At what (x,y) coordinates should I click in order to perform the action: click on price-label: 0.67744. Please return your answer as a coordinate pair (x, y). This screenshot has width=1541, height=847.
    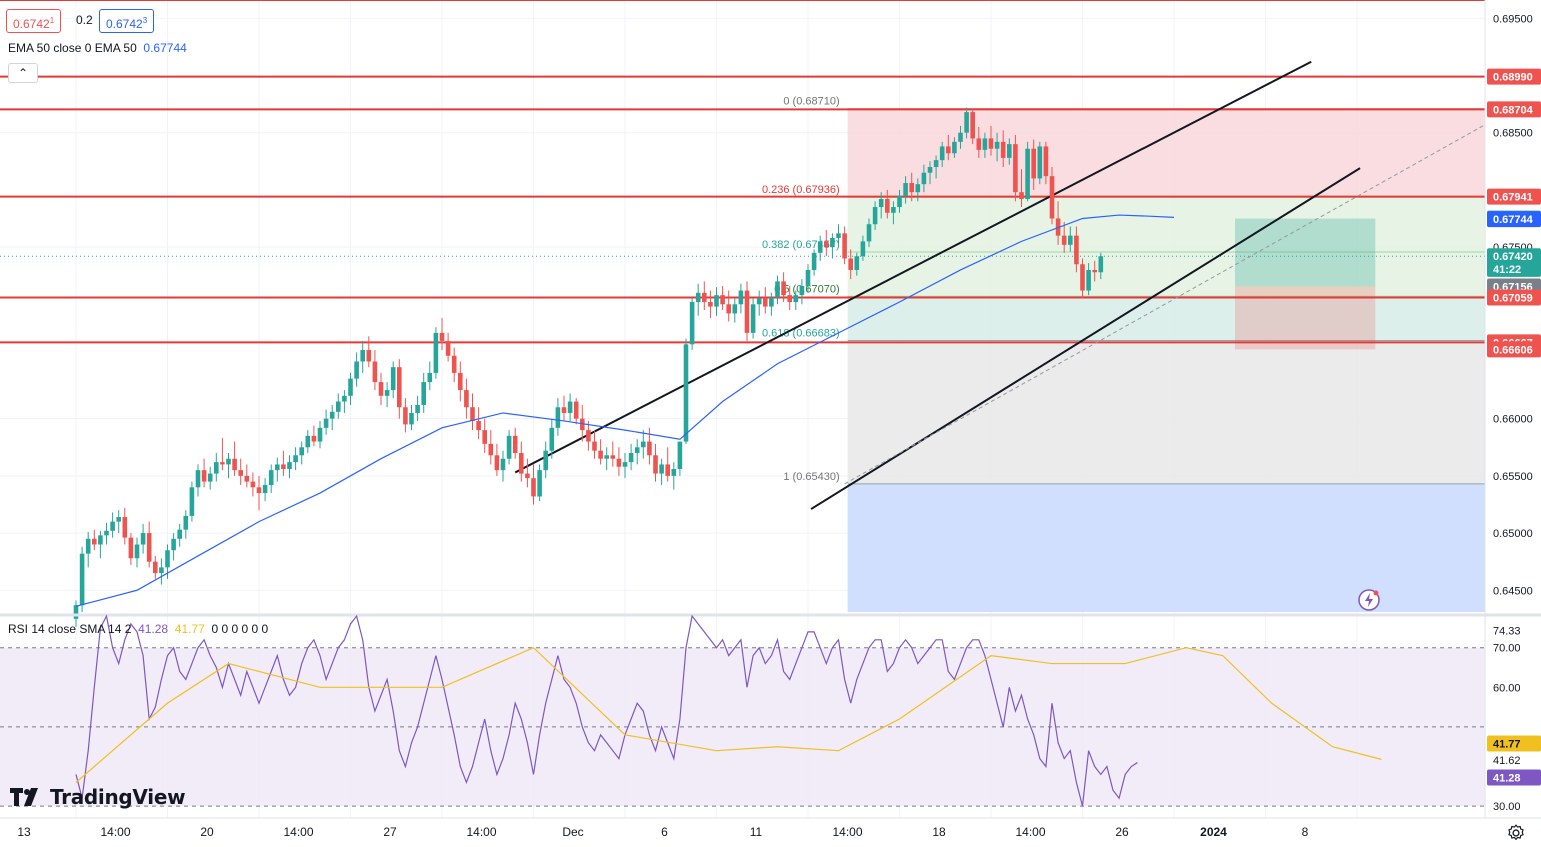
    Looking at the image, I should click on (1513, 220).